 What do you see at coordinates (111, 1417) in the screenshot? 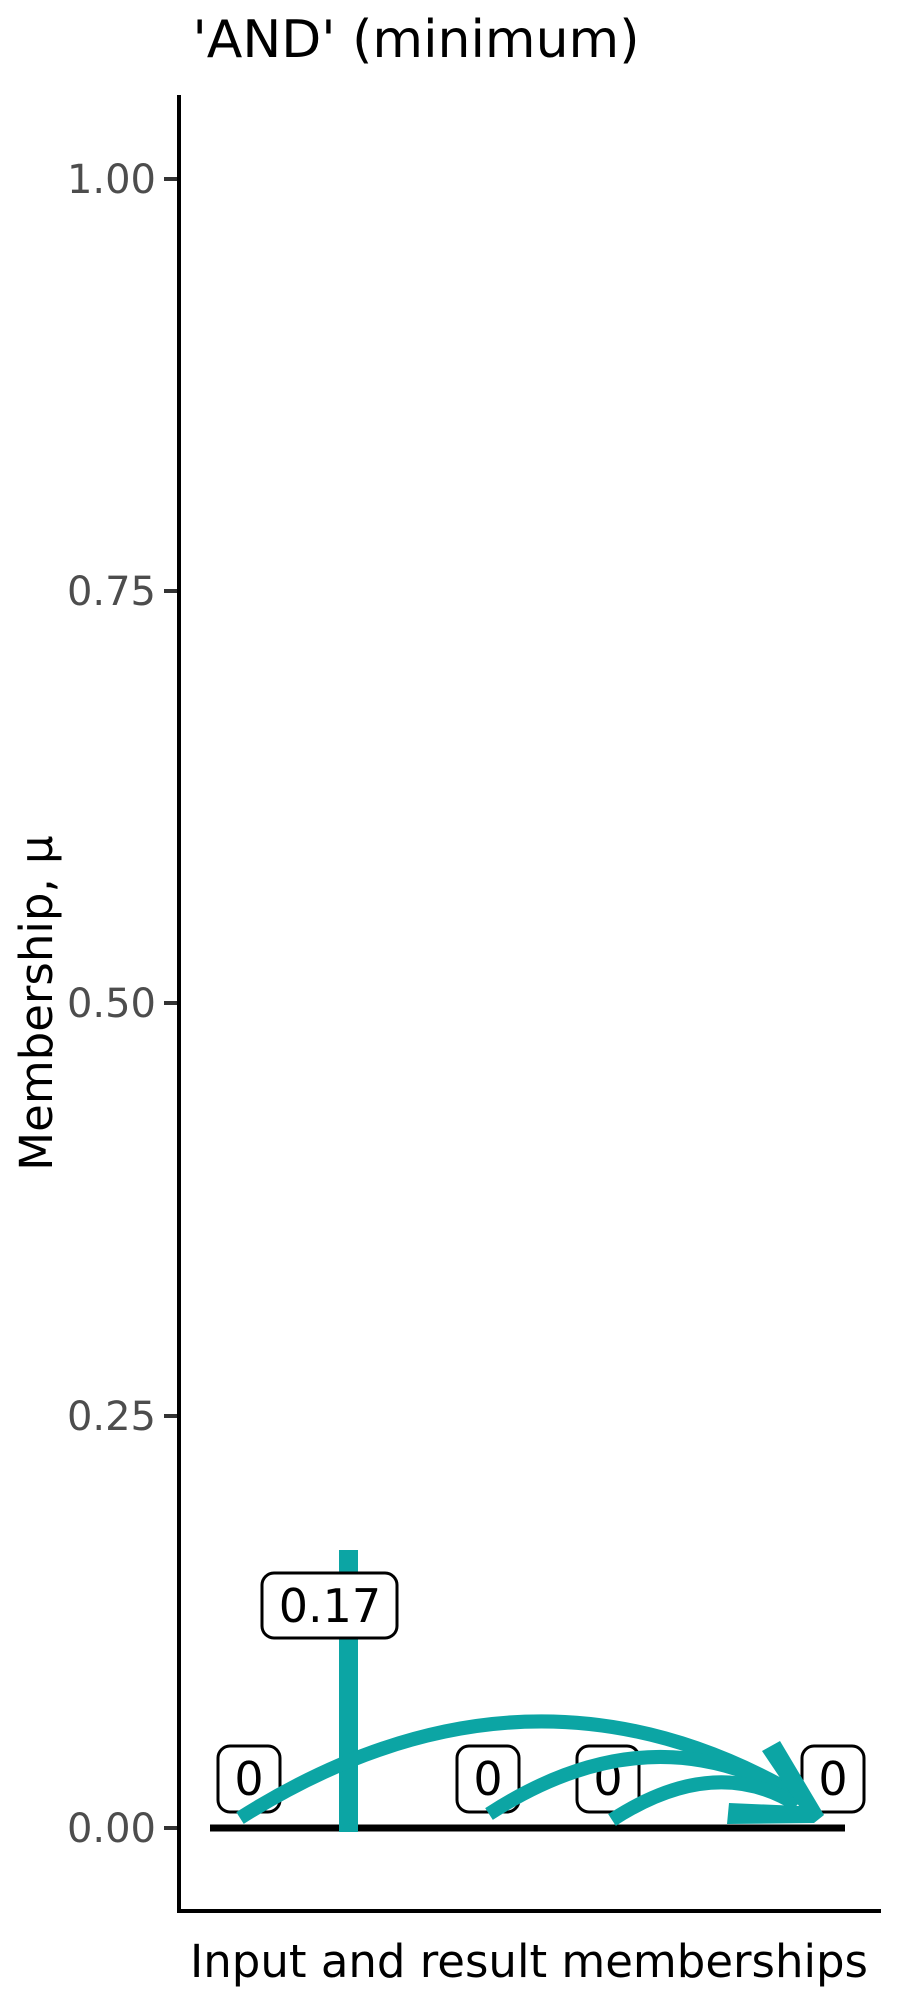
I see `y-tick-label: 0.25` at bounding box center [111, 1417].